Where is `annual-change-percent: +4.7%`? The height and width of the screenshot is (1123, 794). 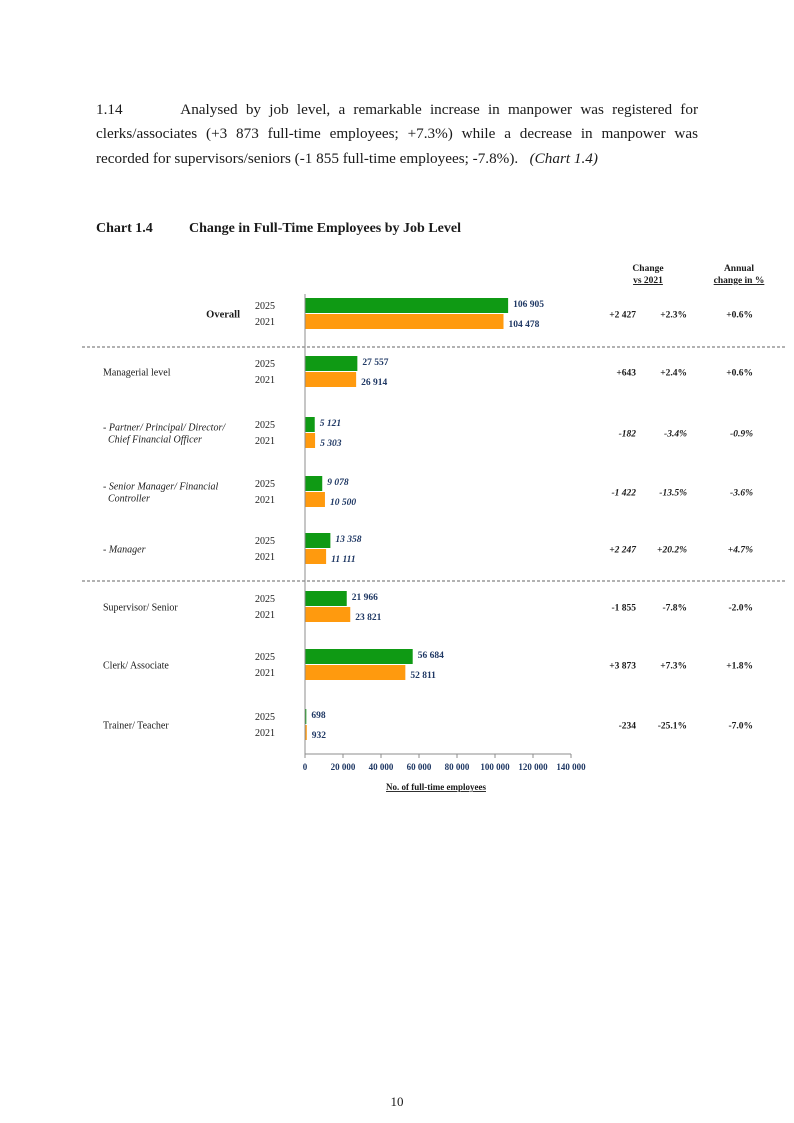
annual-change-percent: +4.7% is located at coordinates (740, 551).